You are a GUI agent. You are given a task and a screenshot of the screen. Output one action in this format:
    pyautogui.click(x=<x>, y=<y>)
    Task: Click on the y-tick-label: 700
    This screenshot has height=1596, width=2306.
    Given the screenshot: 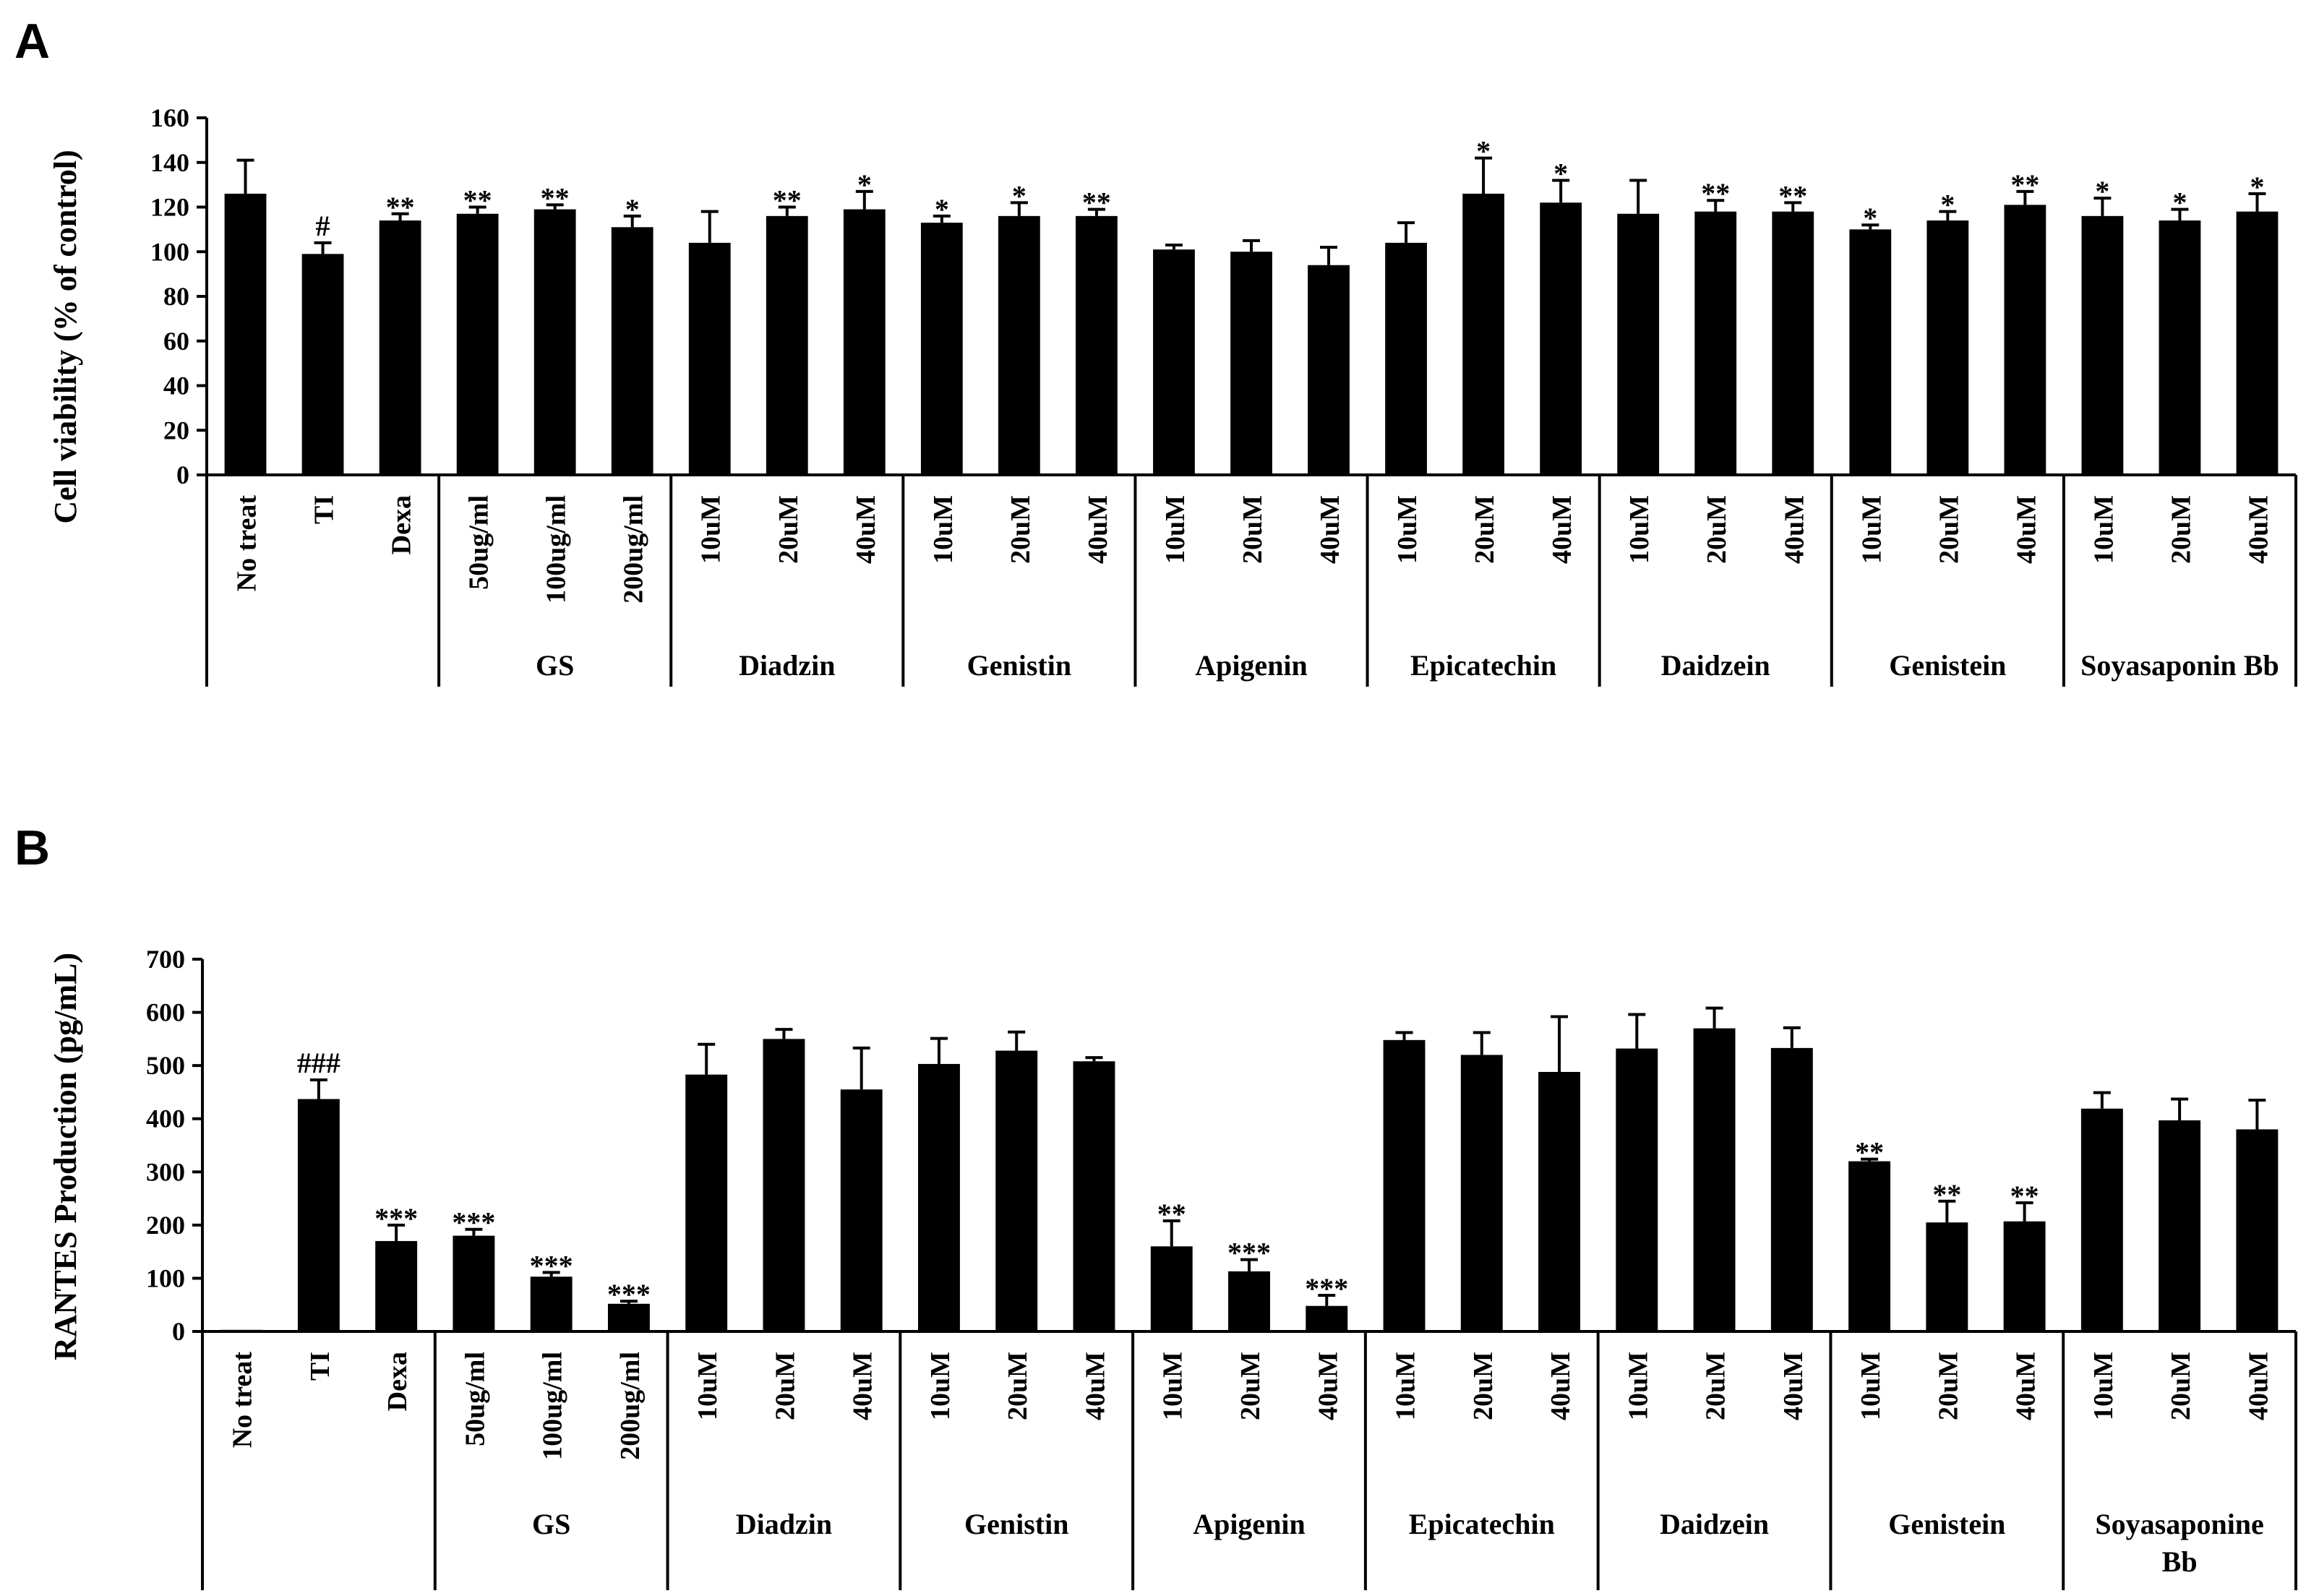 What is the action you would take?
    pyautogui.click(x=165, y=959)
    